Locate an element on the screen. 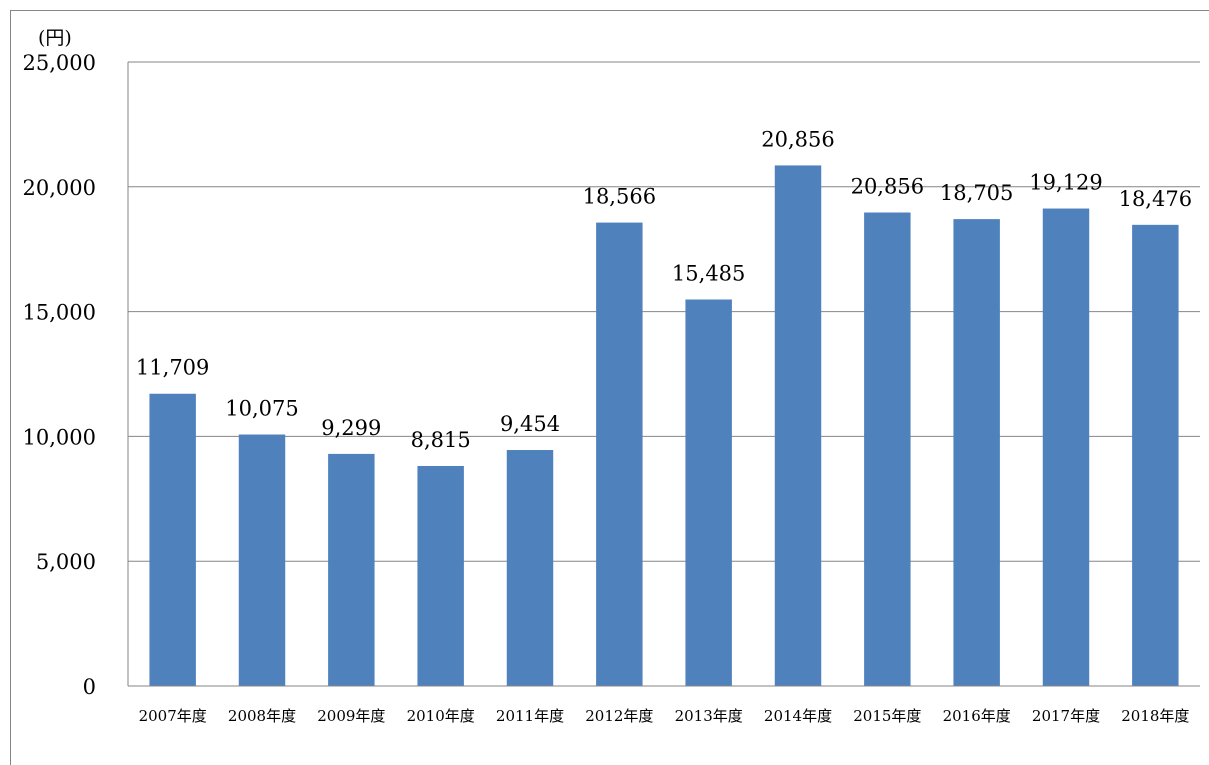 Image resolution: width=1209 pixels, height=765 pixels. data-label: 9,454 is located at coordinates (530, 424).